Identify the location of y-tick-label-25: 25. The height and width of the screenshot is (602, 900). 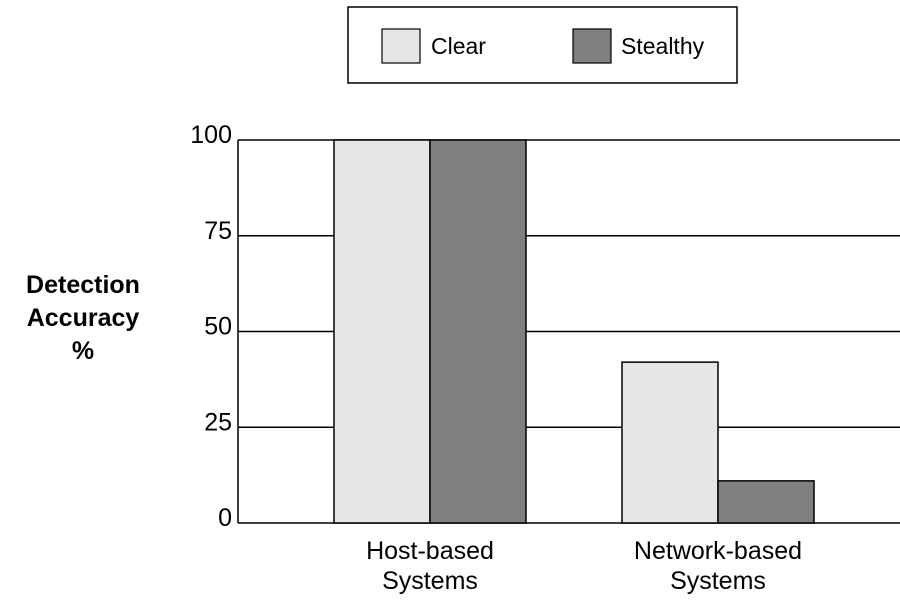
(218, 422).